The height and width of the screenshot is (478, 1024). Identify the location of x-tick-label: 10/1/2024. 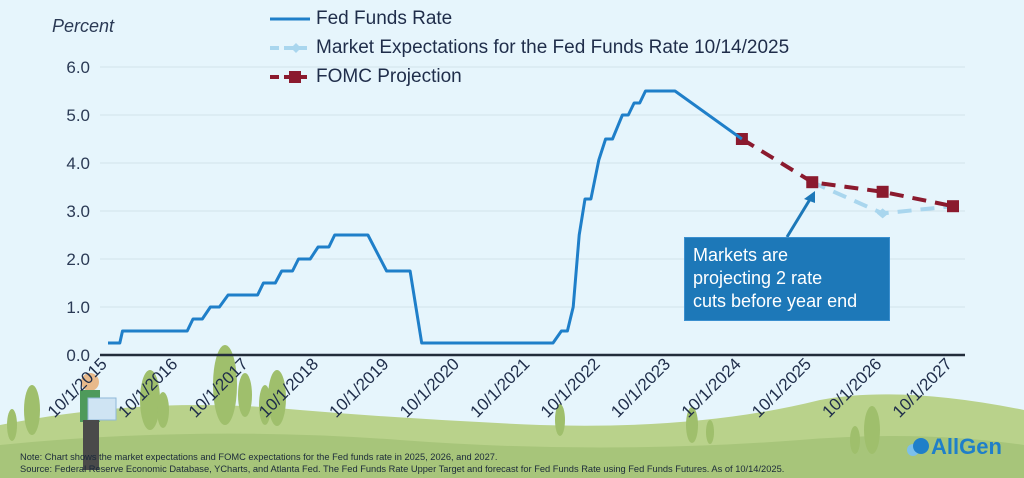
(711, 387).